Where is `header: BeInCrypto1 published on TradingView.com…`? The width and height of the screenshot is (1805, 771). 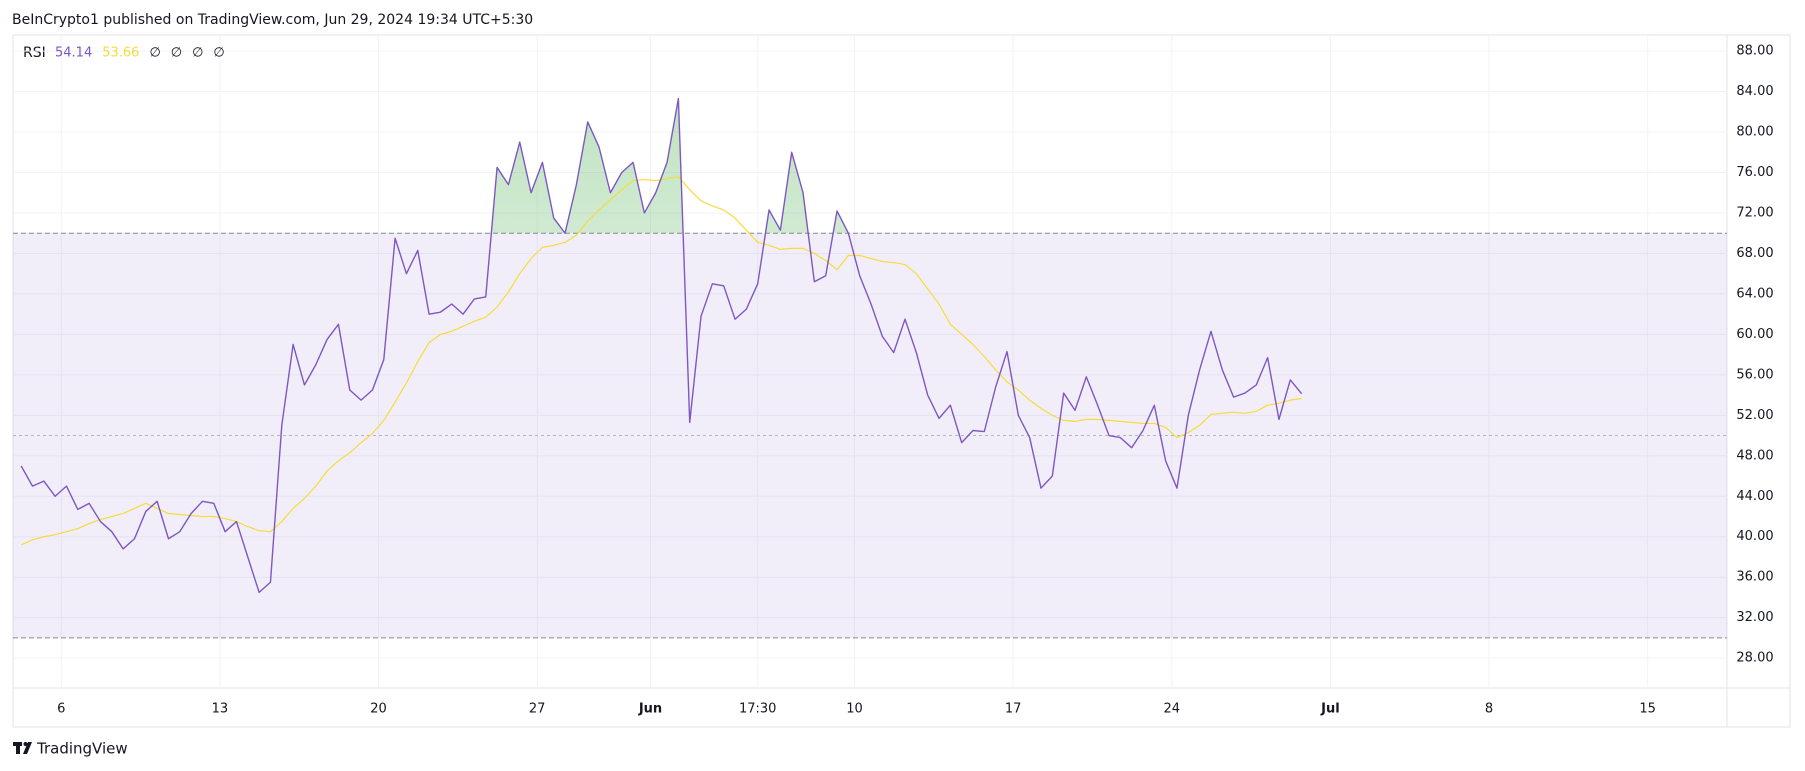
header: BeInCrypto1 published on TradingView.com… is located at coordinates (272, 20).